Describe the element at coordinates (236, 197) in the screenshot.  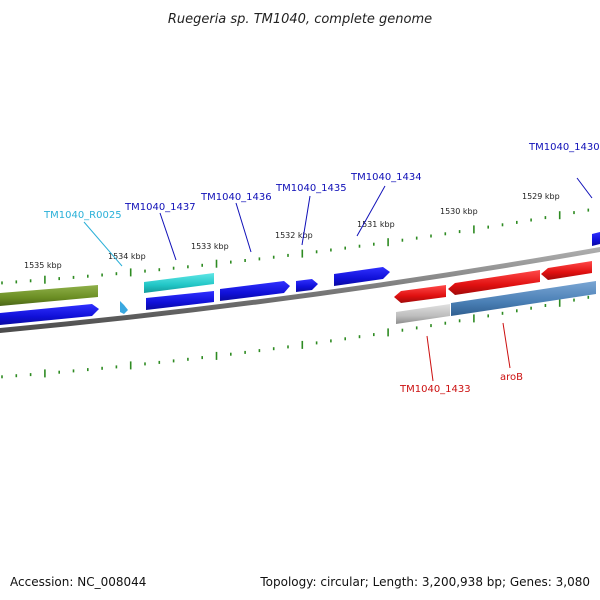
I see `label-tm1040-1436: TM1040_1436` at that location.